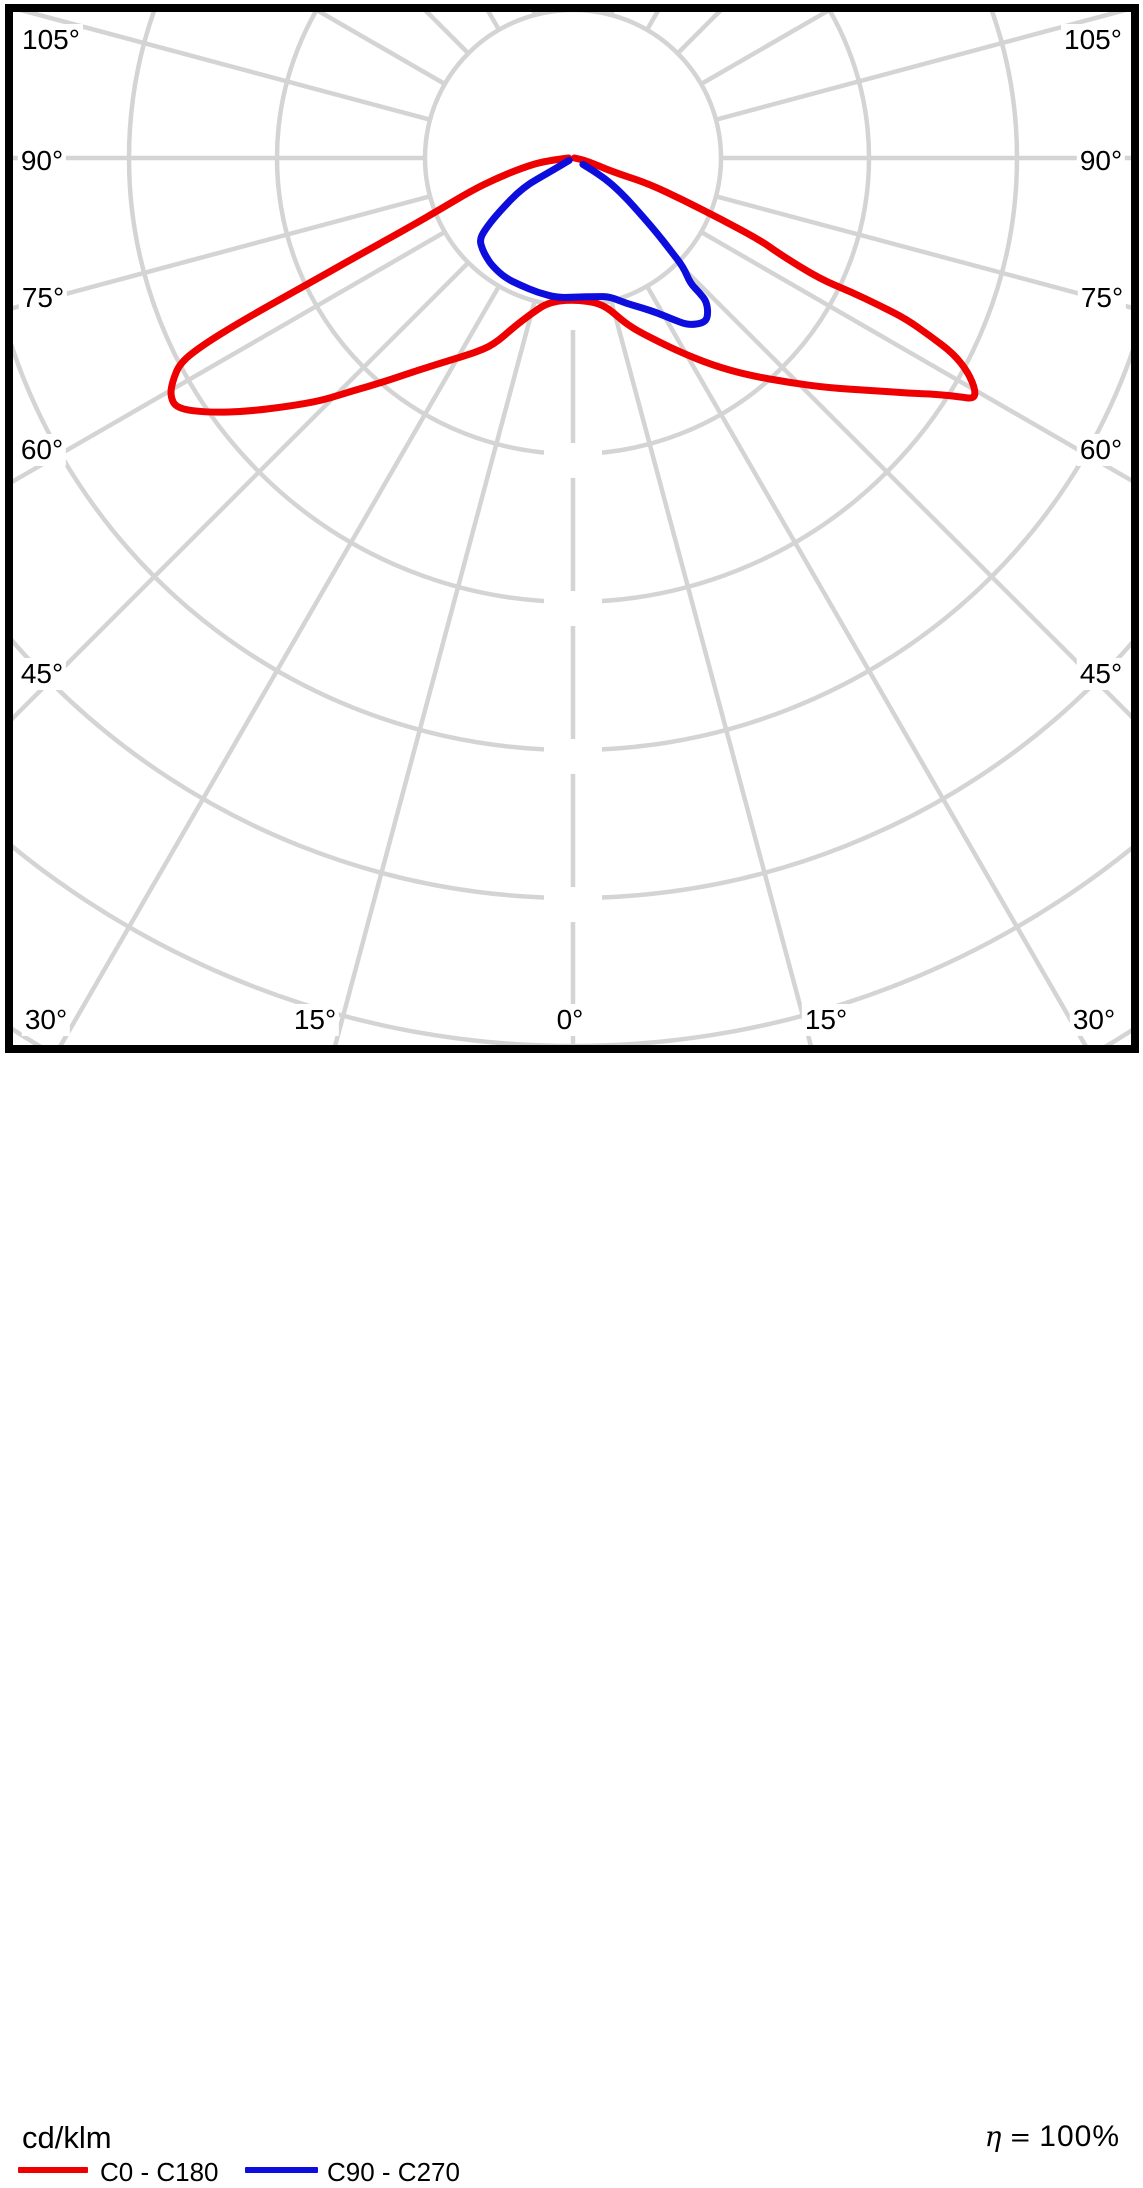 This screenshot has height=2188, width=1143. I want to click on c0-c180-label: C0 - C180, so click(159, 2172).